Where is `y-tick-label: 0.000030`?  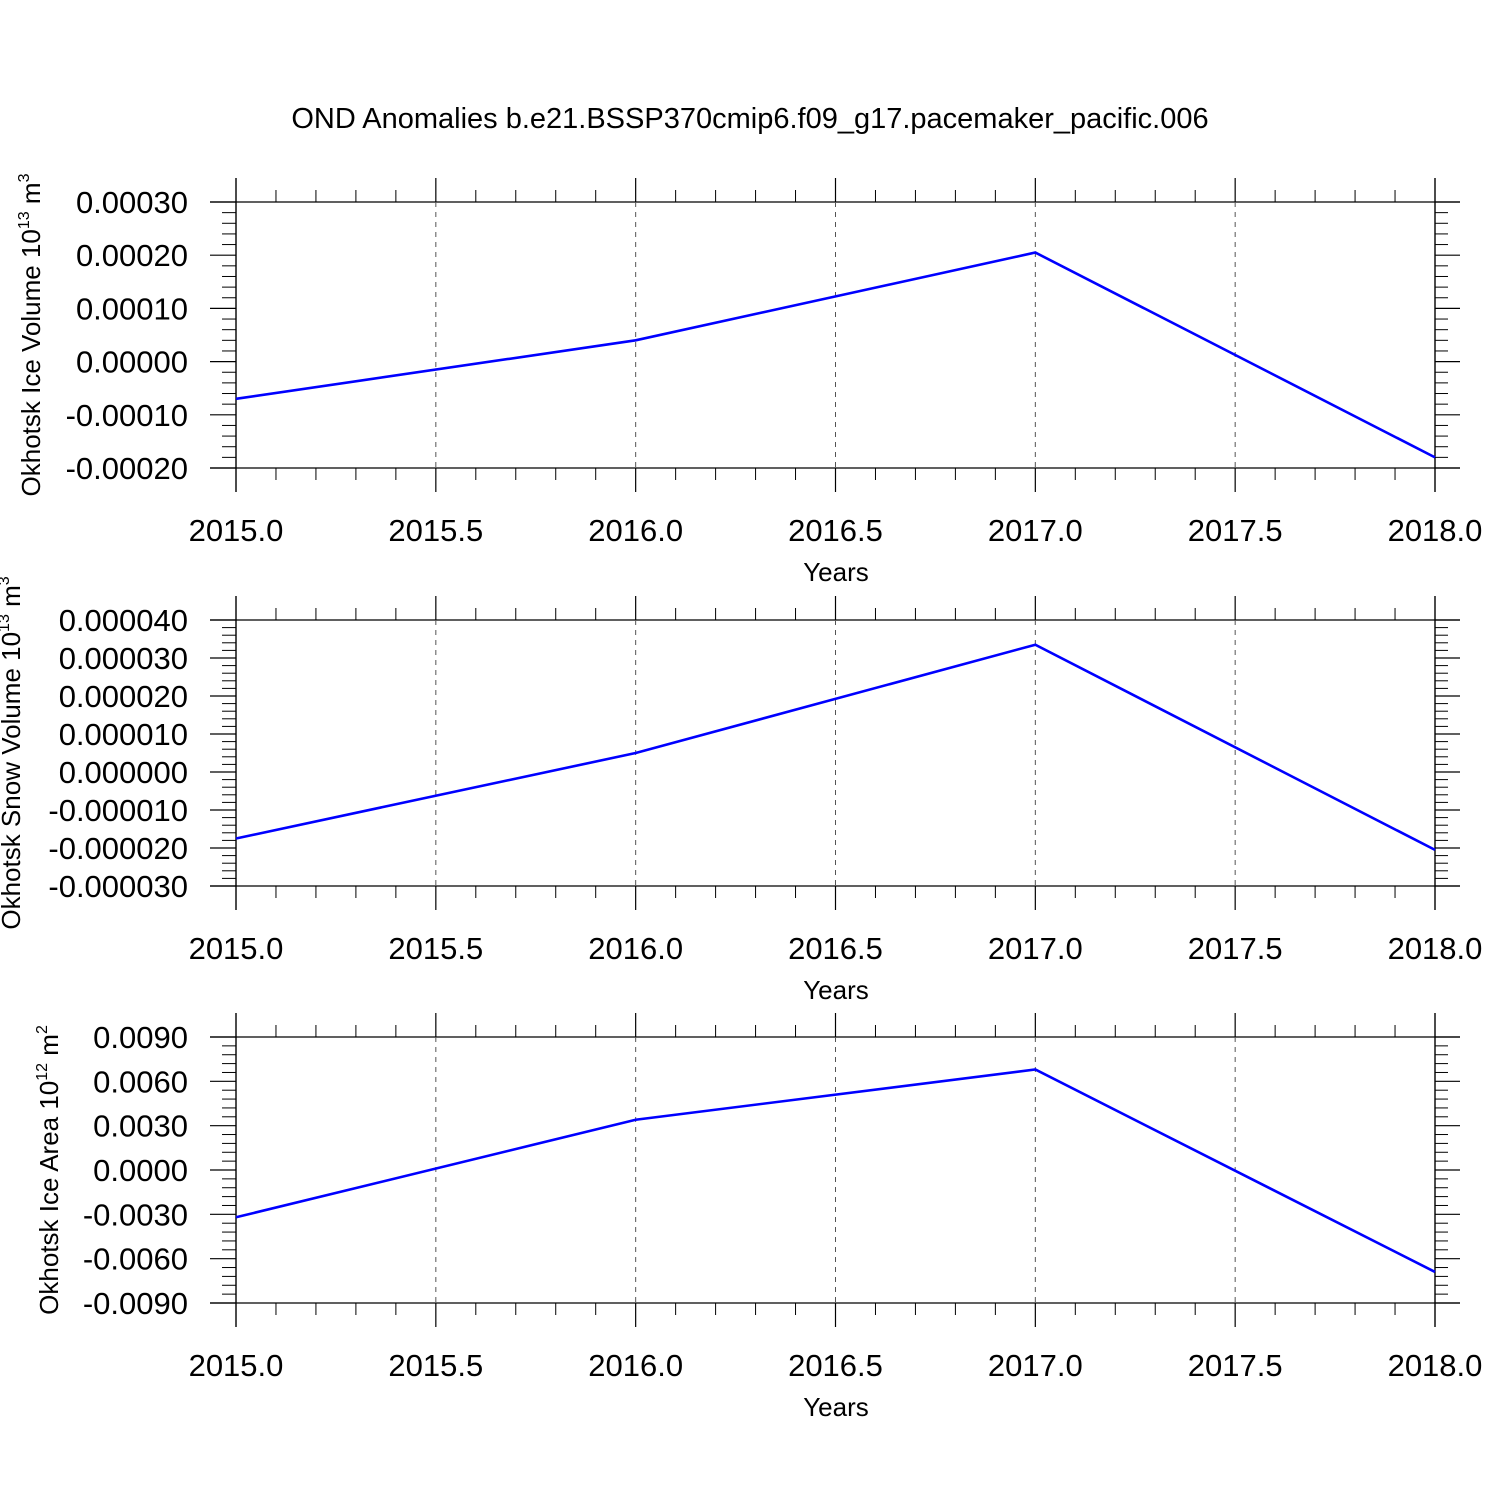 y-tick-label: 0.000030 is located at coordinates (123, 658).